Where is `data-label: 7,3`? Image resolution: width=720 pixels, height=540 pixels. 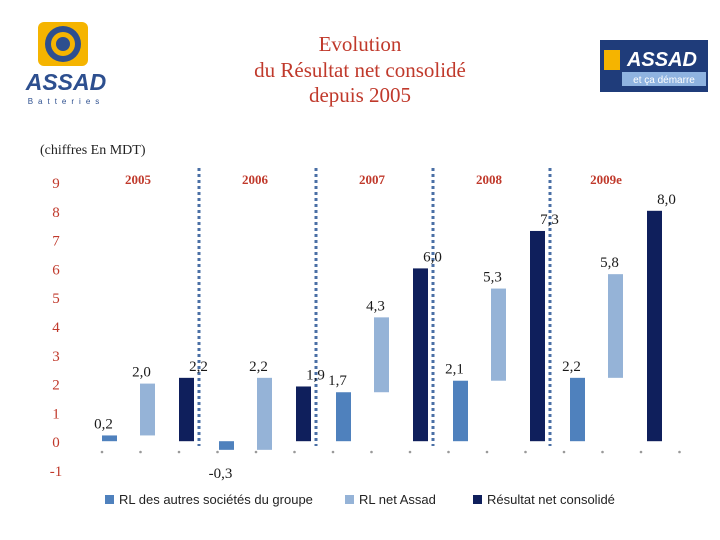
data-label: 7,3 is located at coordinates (549, 220).